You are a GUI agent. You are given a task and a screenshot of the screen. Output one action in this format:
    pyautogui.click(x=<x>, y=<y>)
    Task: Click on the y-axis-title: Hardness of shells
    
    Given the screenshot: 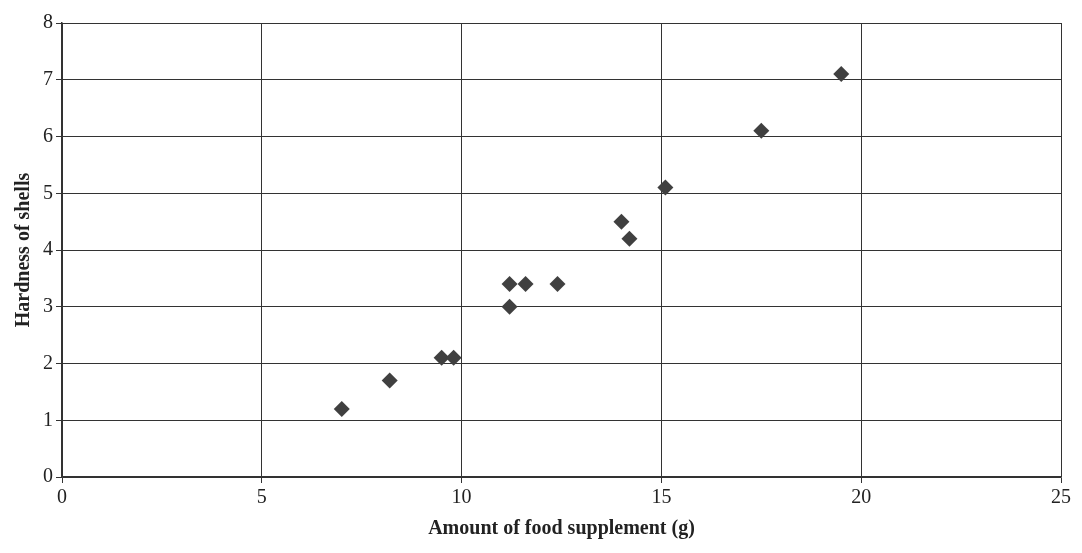 What is the action you would take?
    pyautogui.click(x=22, y=250)
    